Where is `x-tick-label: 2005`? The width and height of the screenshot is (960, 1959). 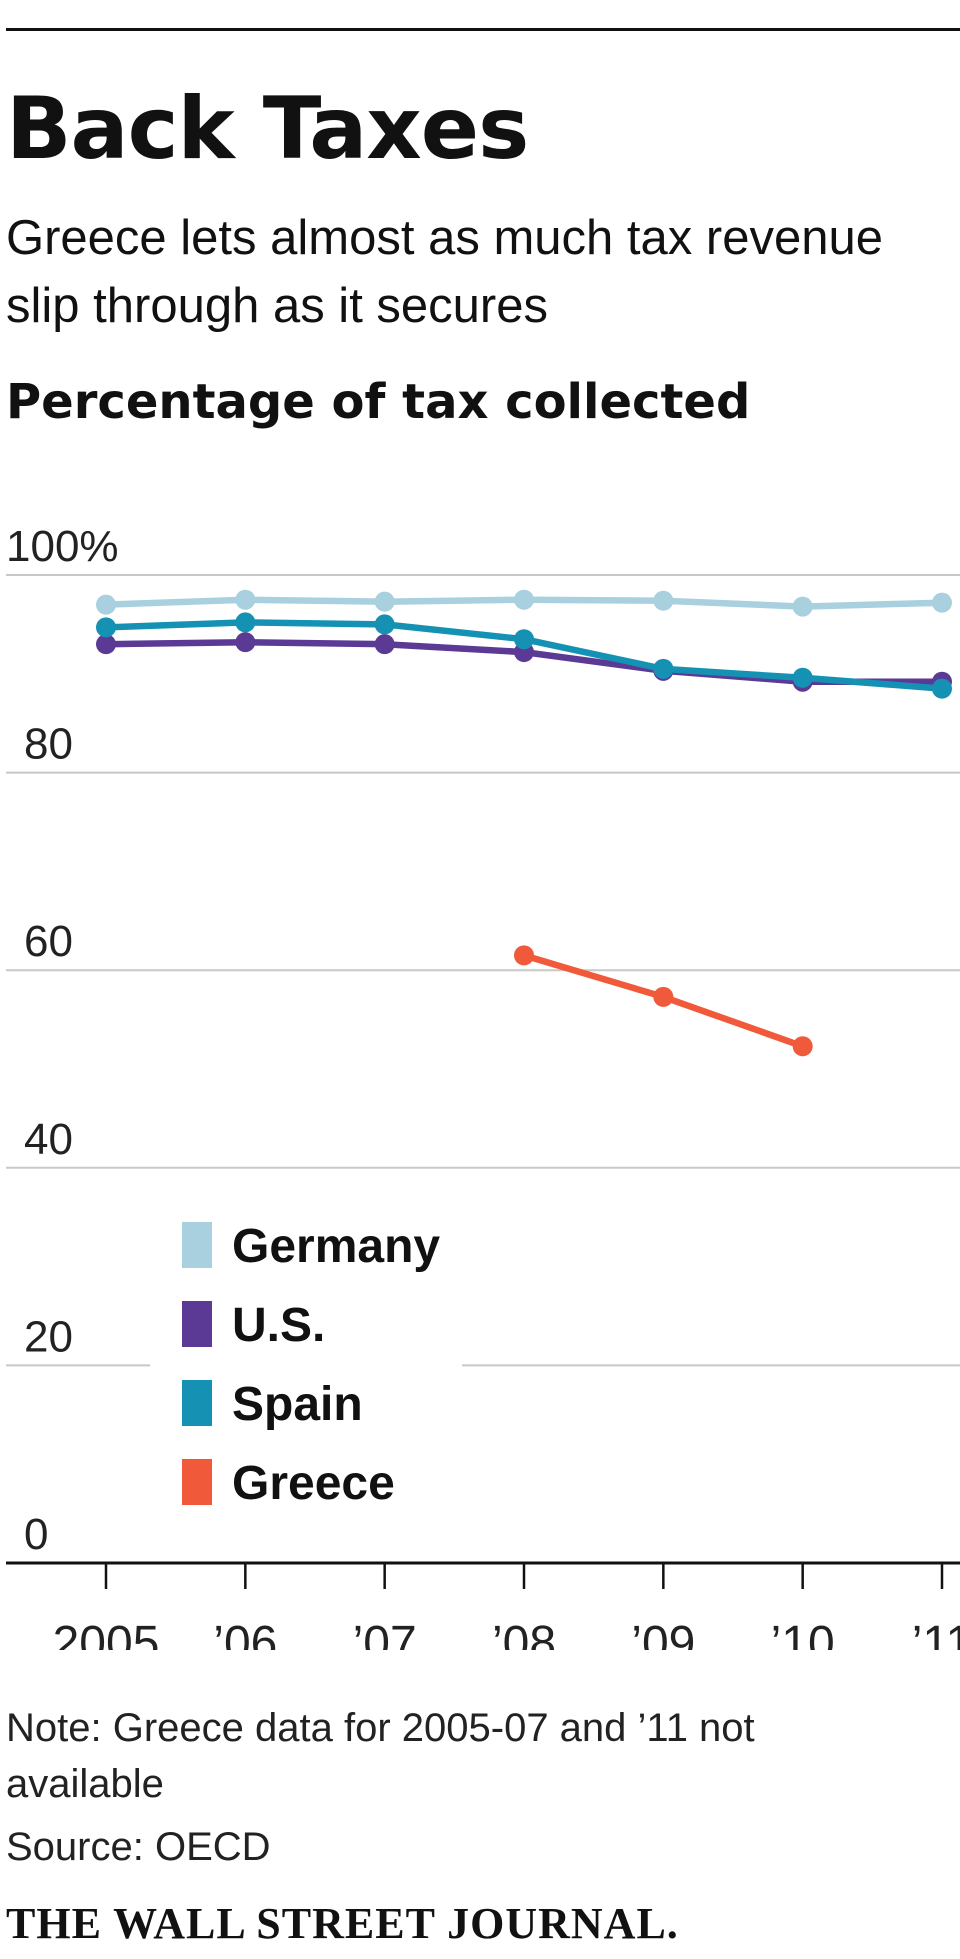 x-tick-label: 2005 is located at coordinates (106, 1633).